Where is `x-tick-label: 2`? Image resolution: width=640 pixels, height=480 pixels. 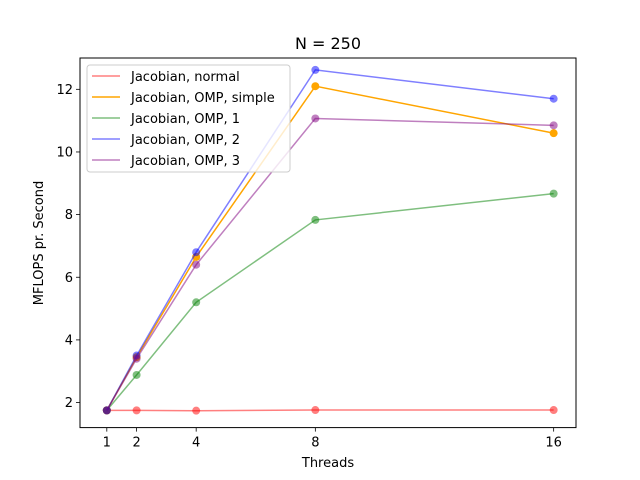
x-tick-label: 2 is located at coordinates (136, 443).